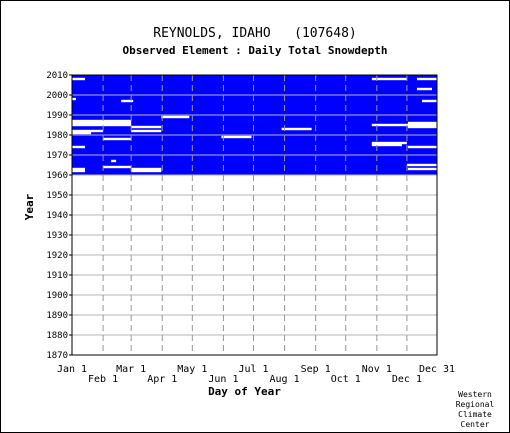 This screenshot has width=510, height=433. I want to click on chart-title: REYNOLDS, IDAHO (107648), so click(255, 33).